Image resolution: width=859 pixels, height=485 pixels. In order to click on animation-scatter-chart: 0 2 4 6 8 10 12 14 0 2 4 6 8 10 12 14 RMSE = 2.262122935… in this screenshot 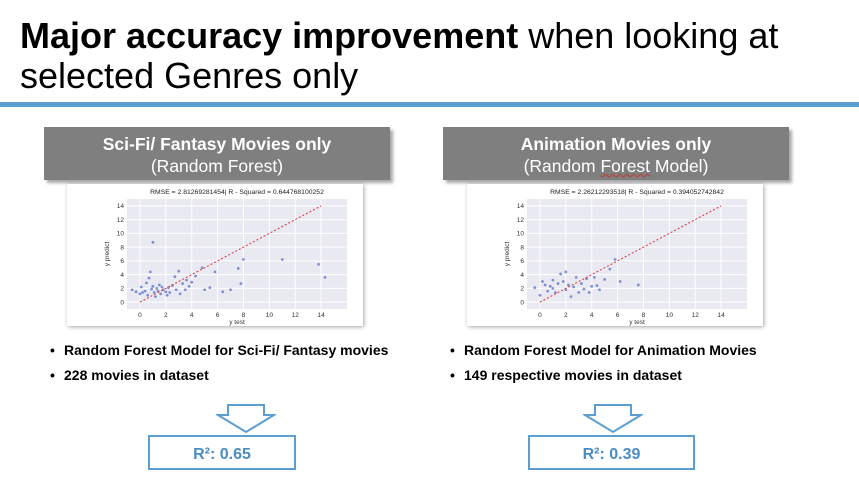, I will do `click(615, 255)`.